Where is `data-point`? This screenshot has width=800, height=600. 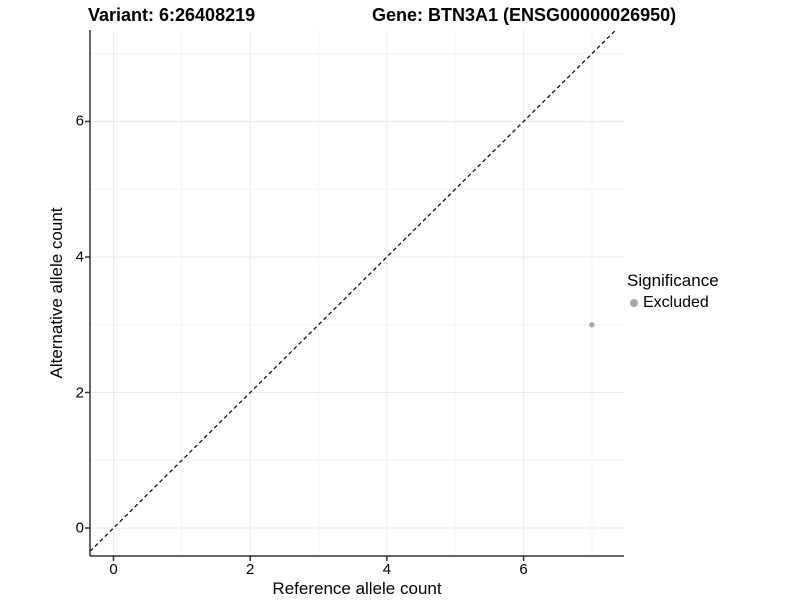 data-point is located at coordinates (592, 325).